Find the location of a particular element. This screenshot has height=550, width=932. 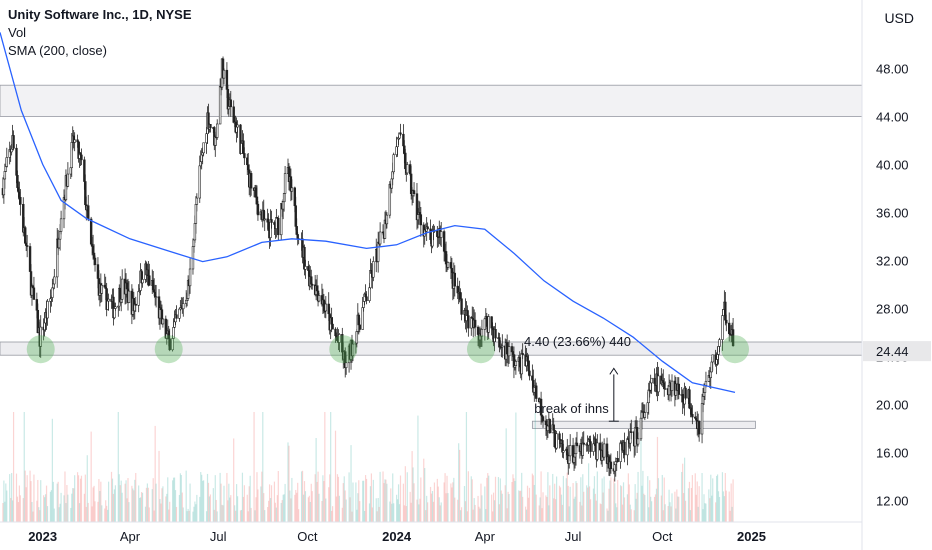

volume-indicator-label: Vol is located at coordinates (17, 32).